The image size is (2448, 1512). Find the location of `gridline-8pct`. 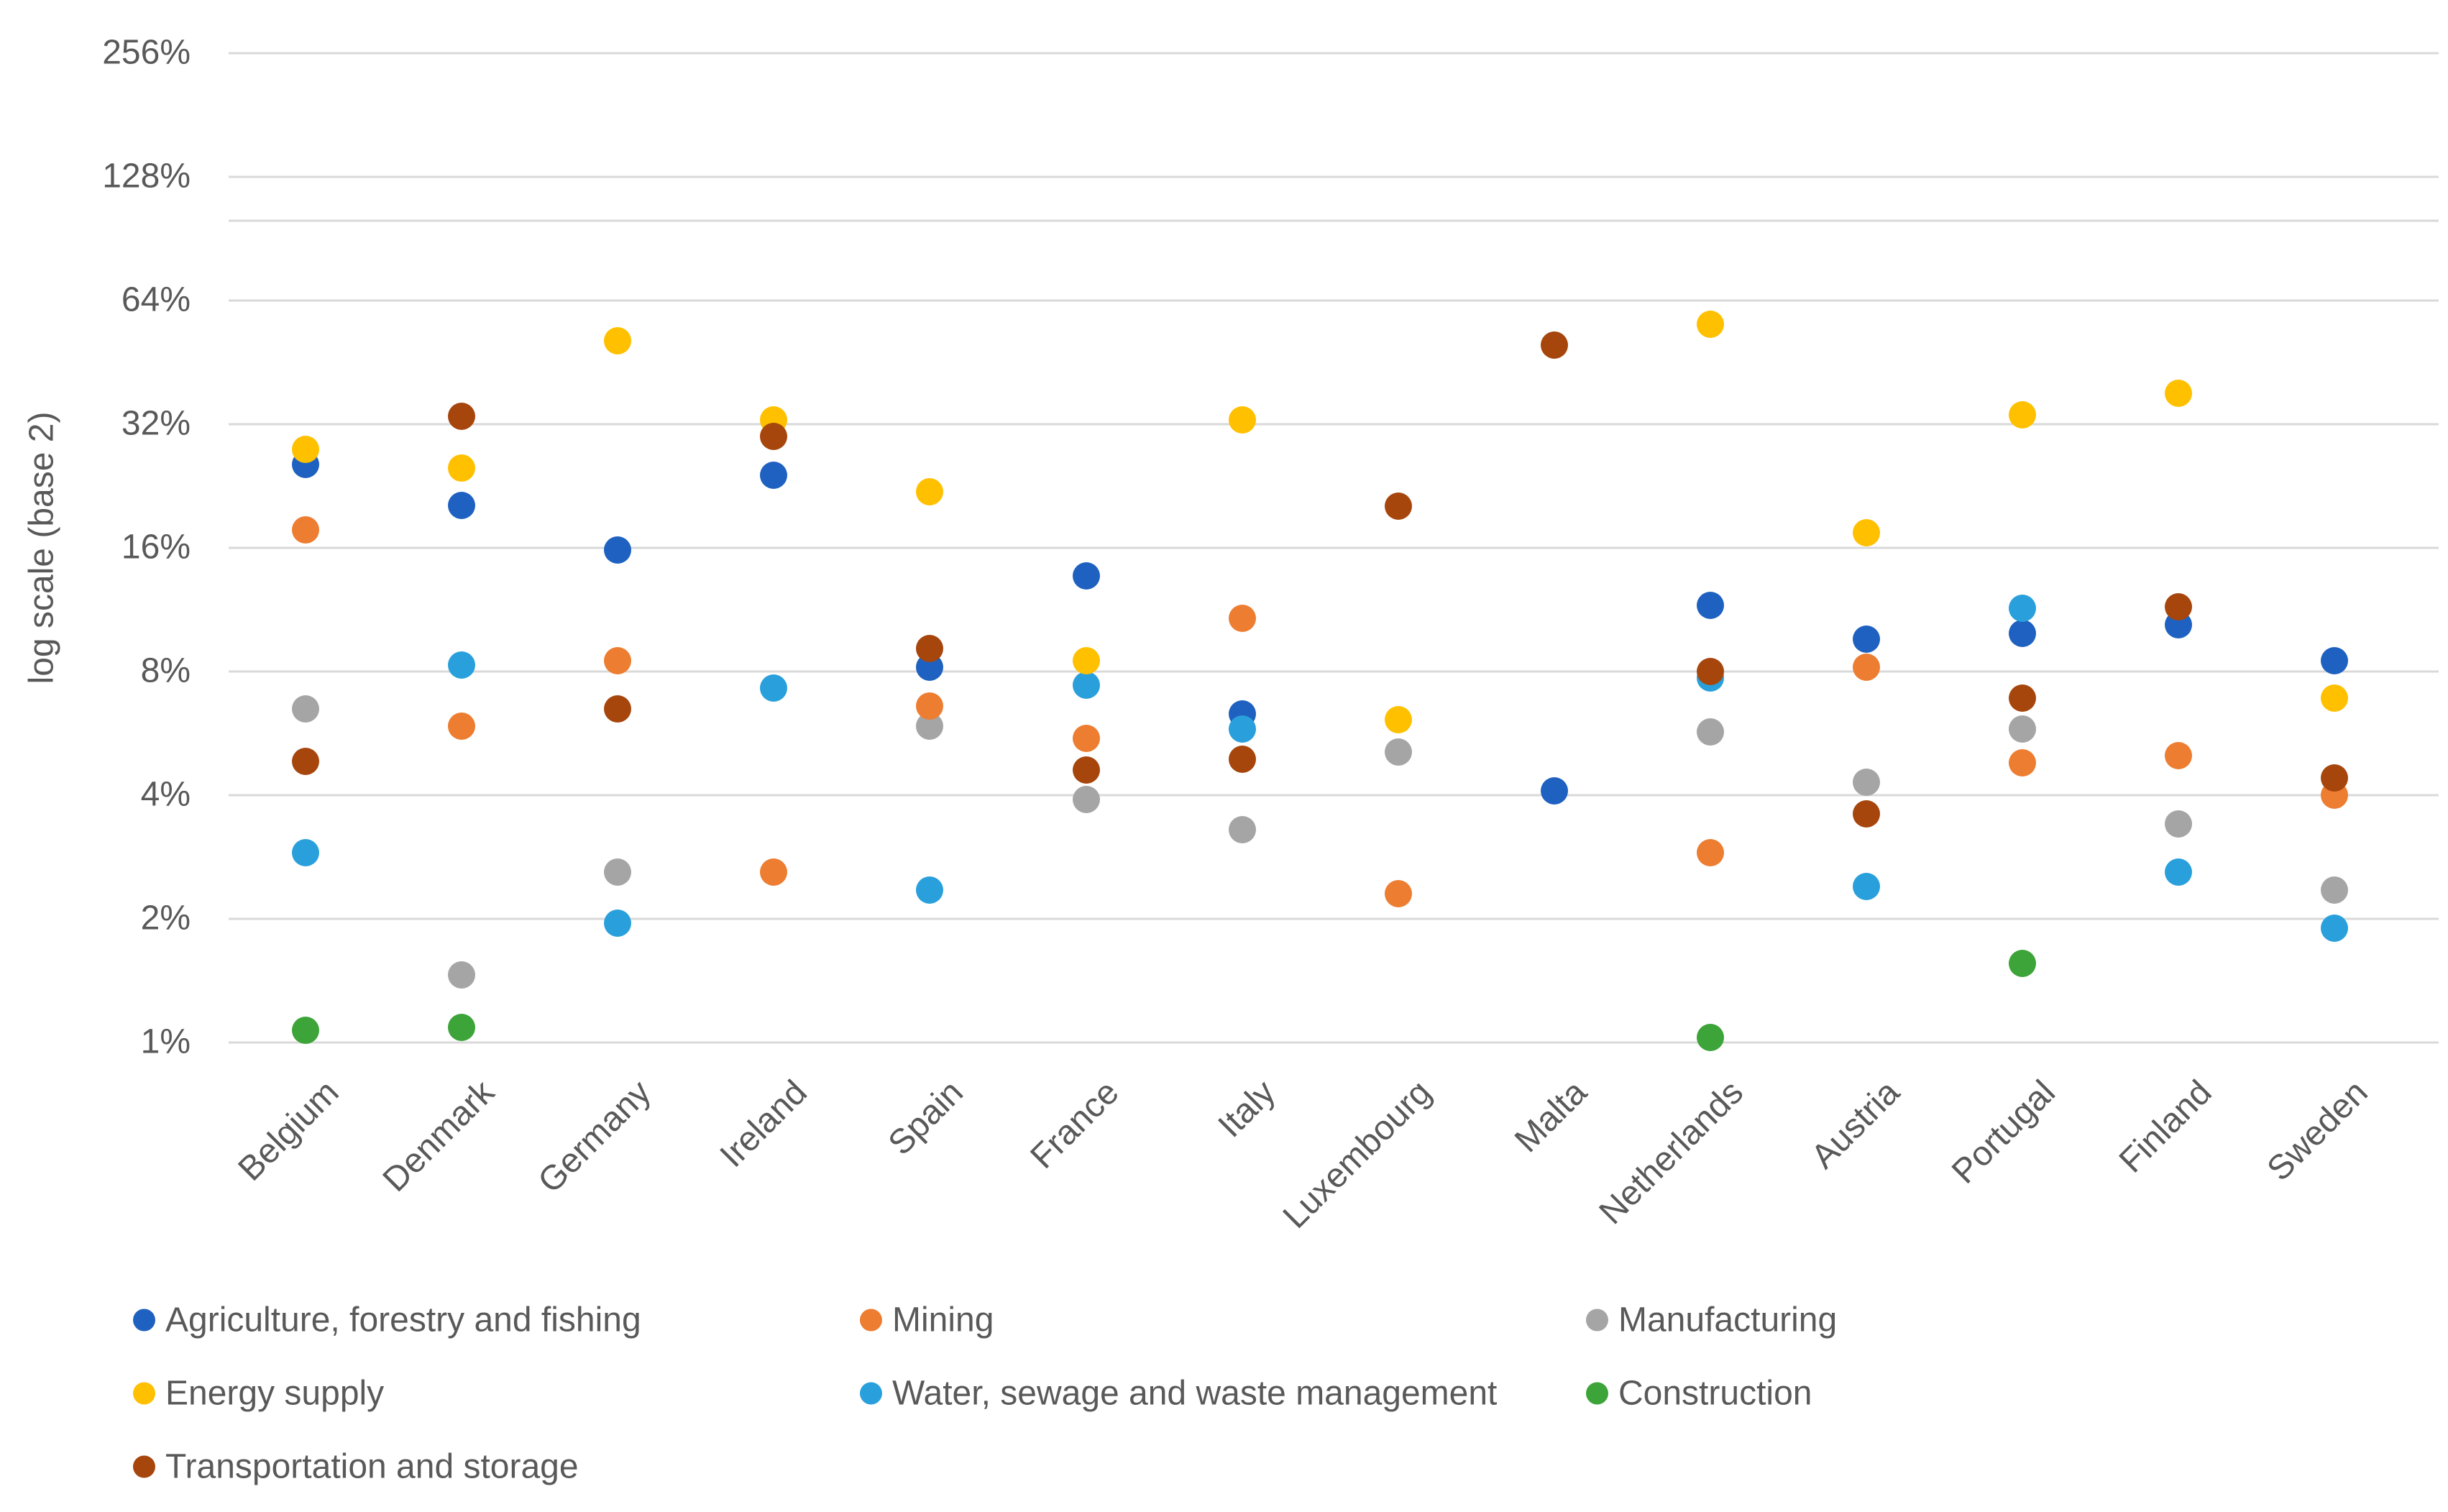

gridline-8pct is located at coordinates (1334, 671).